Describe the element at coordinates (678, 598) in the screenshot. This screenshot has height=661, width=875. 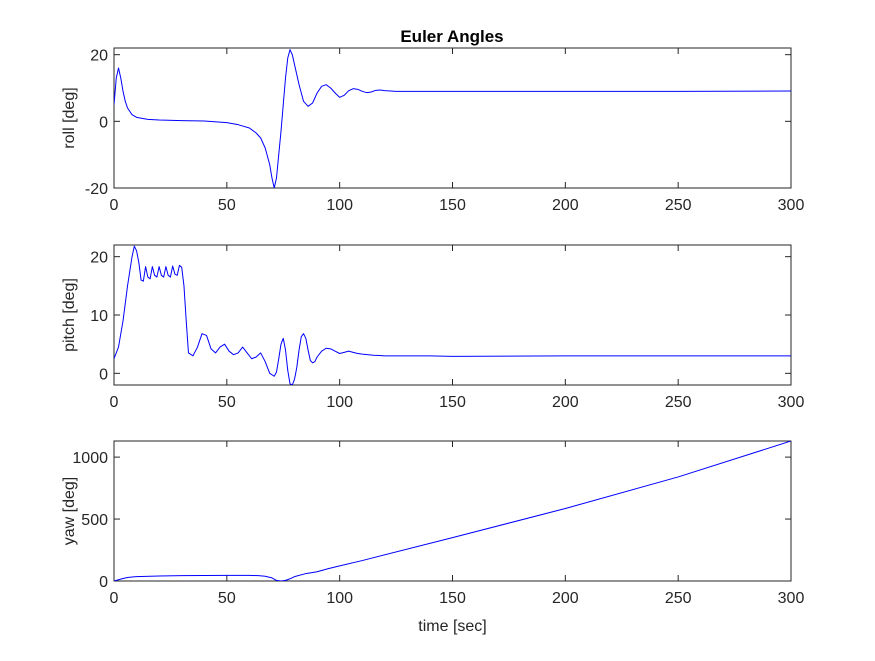
I see `yaw-x-tick-label: 250` at that location.